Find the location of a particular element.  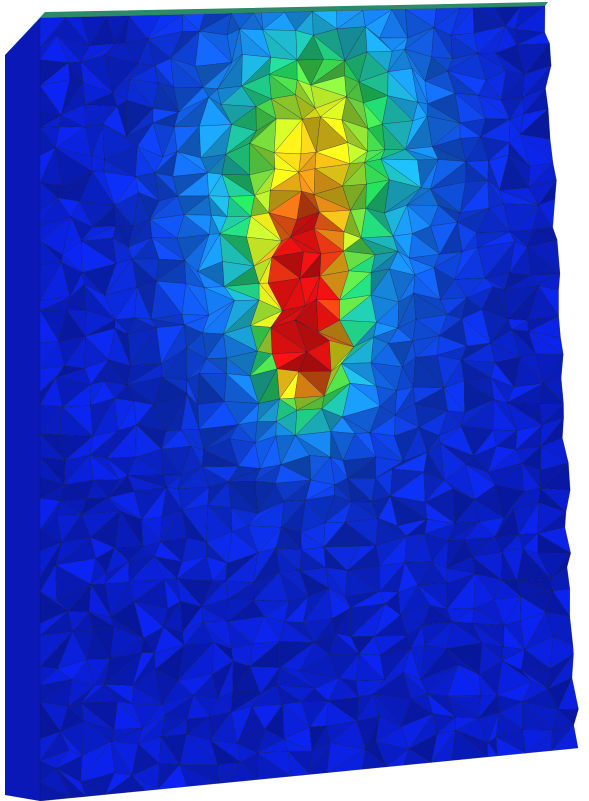

slab-top-face is located at coordinates (276, 28).